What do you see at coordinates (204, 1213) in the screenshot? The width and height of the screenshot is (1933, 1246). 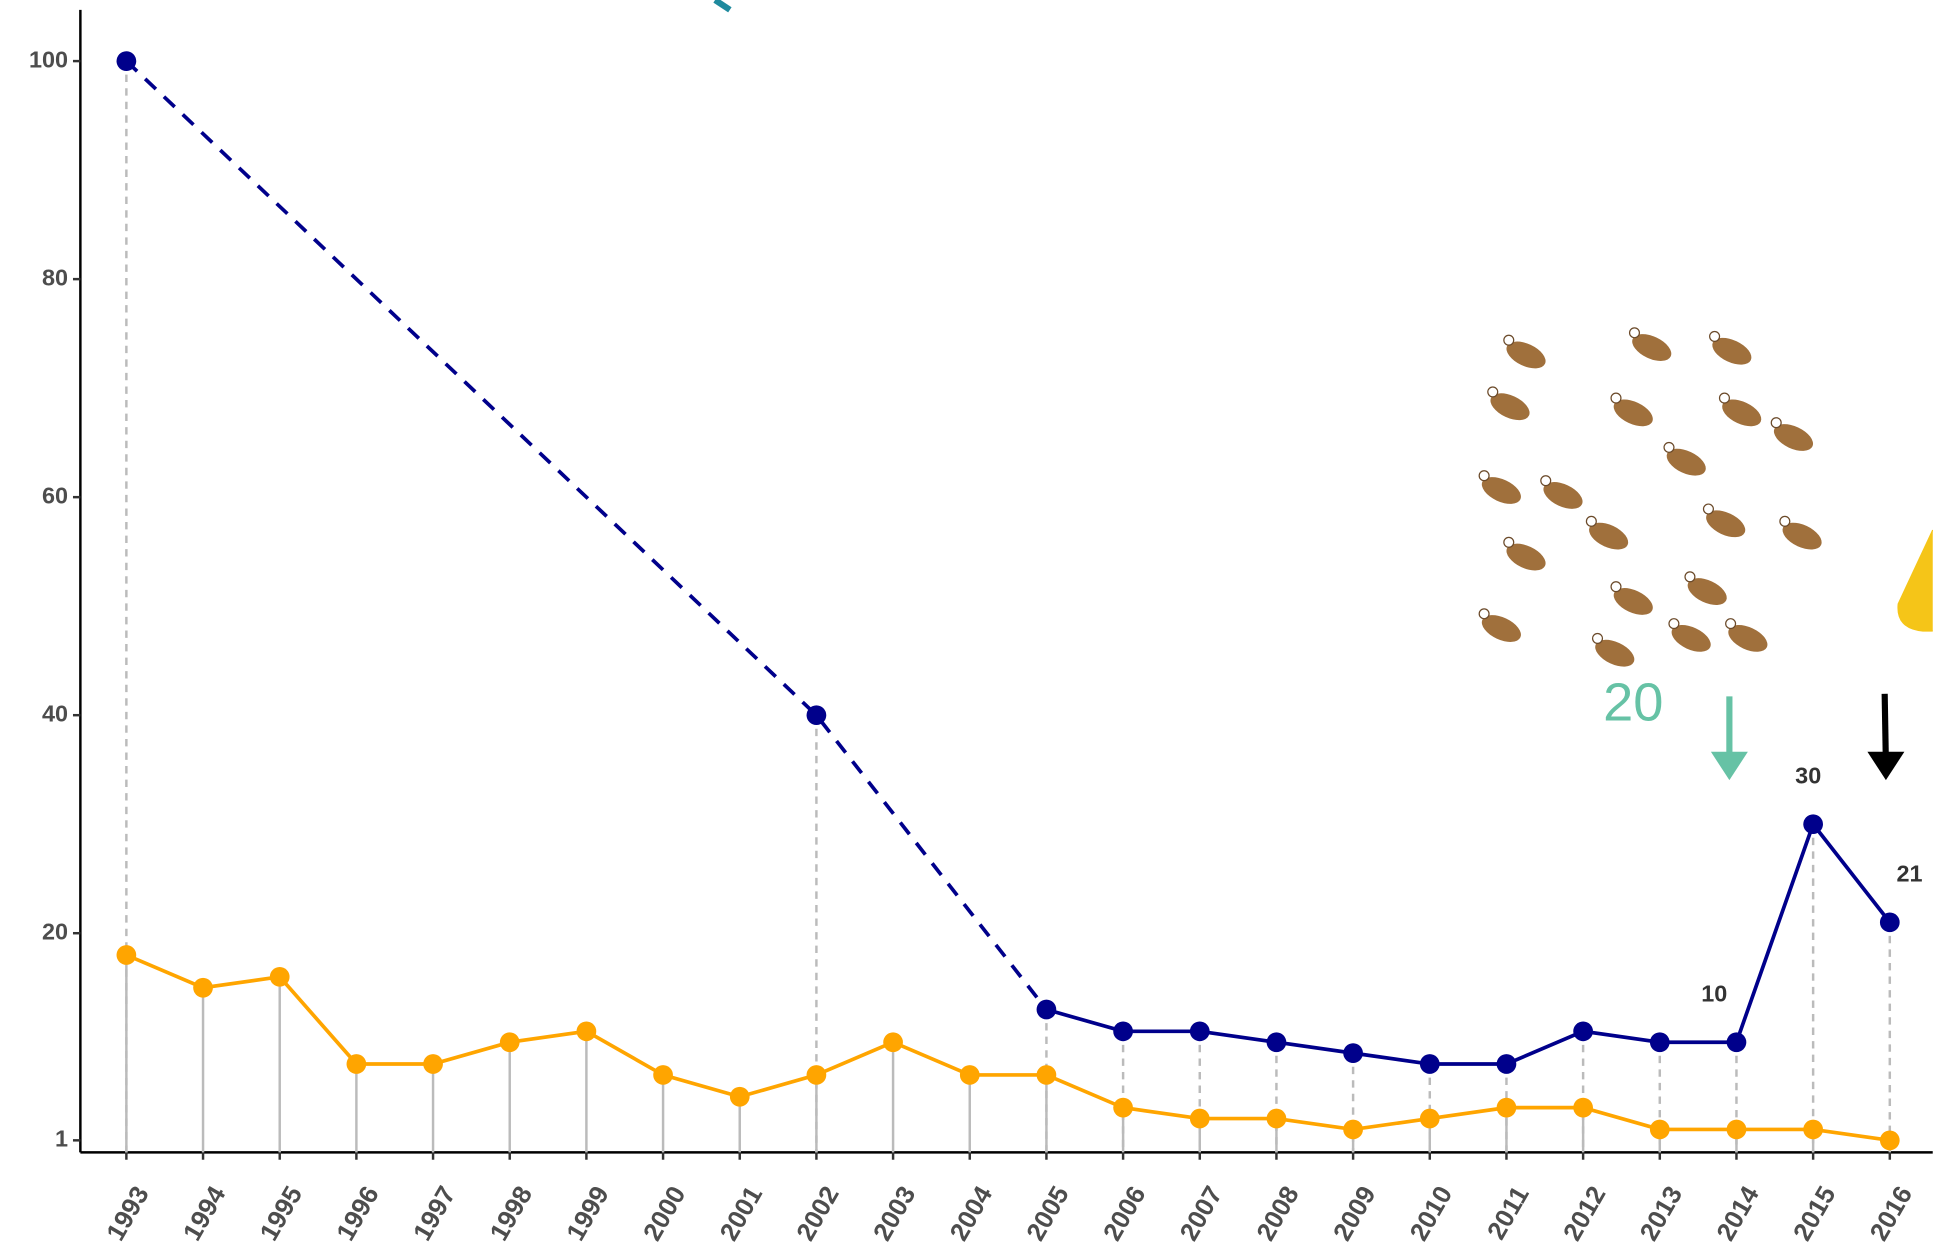 I see `x-tick-label: 1994` at bounding box center [204, 1213].